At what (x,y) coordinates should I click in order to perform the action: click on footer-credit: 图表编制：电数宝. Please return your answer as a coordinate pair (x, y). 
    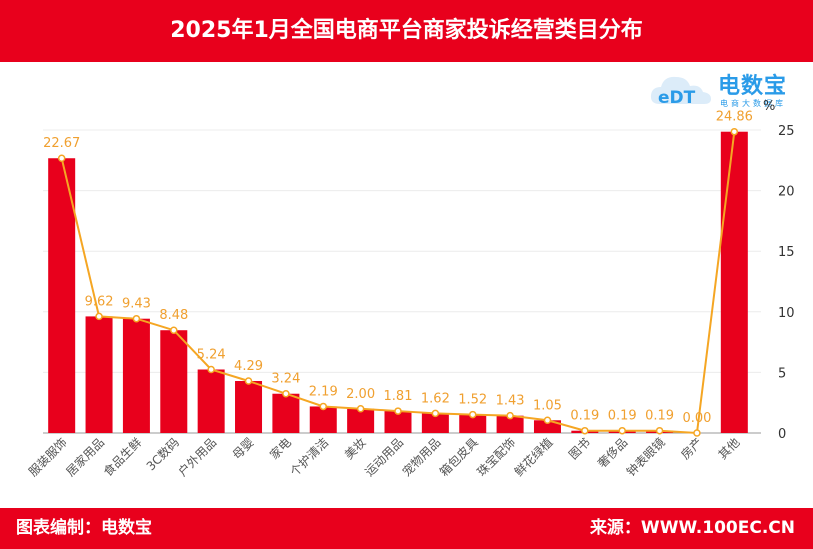
    Looking at the image, I should click on (84, 528).